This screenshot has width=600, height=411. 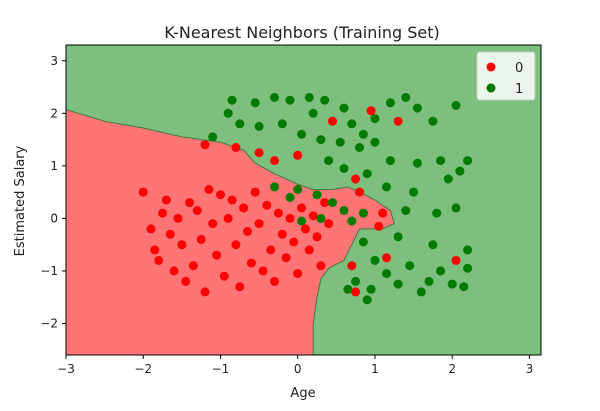 I want to click on y-tick-label: 0, so click(x=54, y=218).